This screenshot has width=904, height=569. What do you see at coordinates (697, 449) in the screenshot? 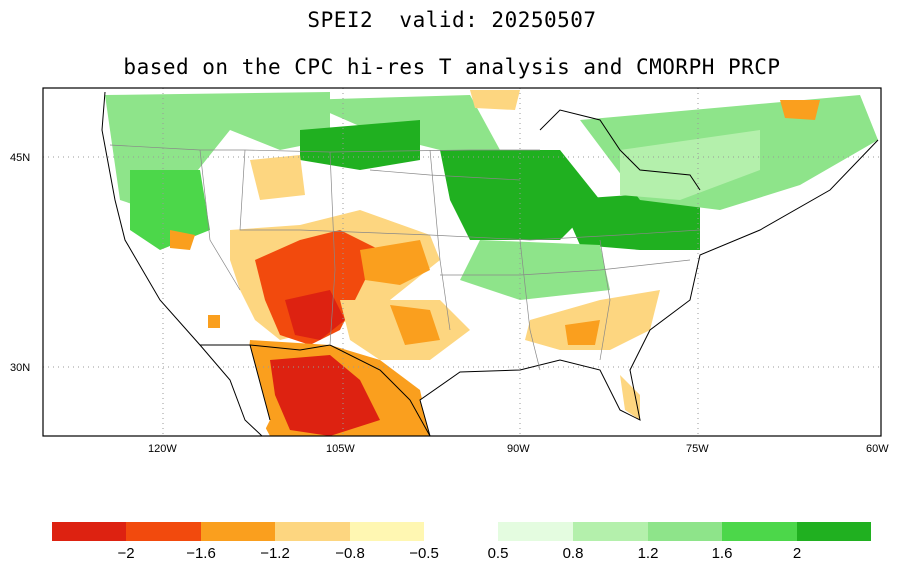
I see `lon-label-75w: 75W` at bounding box center [697, 449].